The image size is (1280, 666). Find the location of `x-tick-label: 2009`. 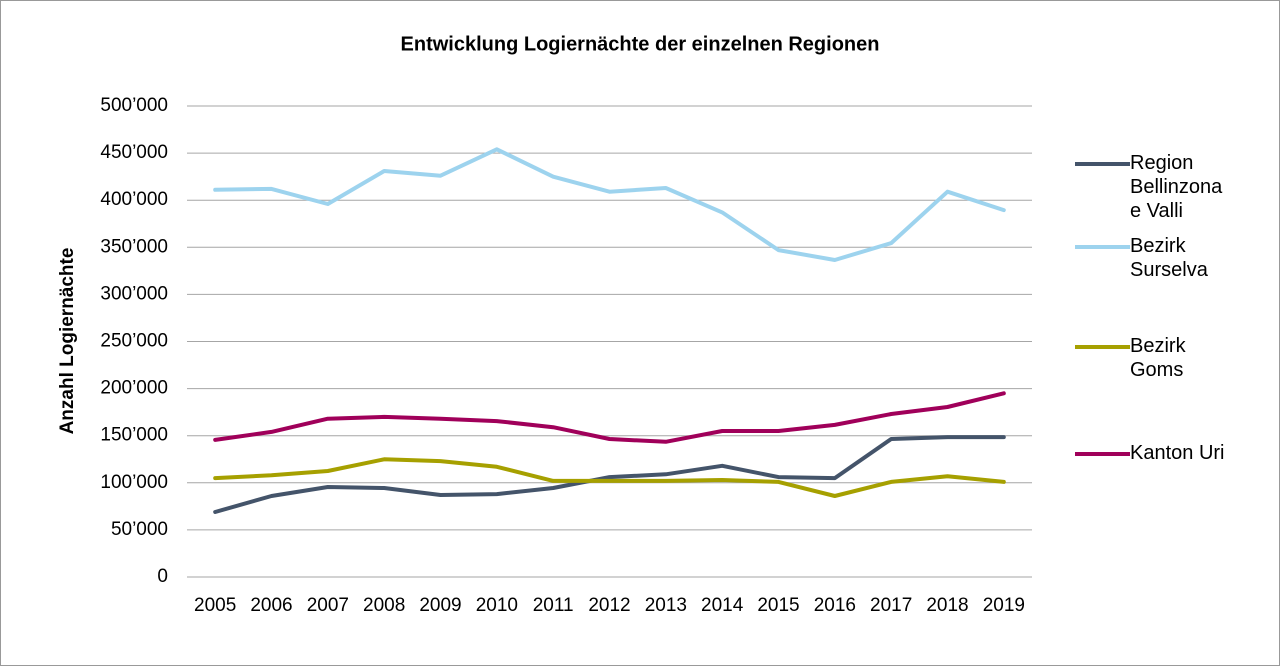

x-tick-label: 2009 is located at coordinates (440, 605).